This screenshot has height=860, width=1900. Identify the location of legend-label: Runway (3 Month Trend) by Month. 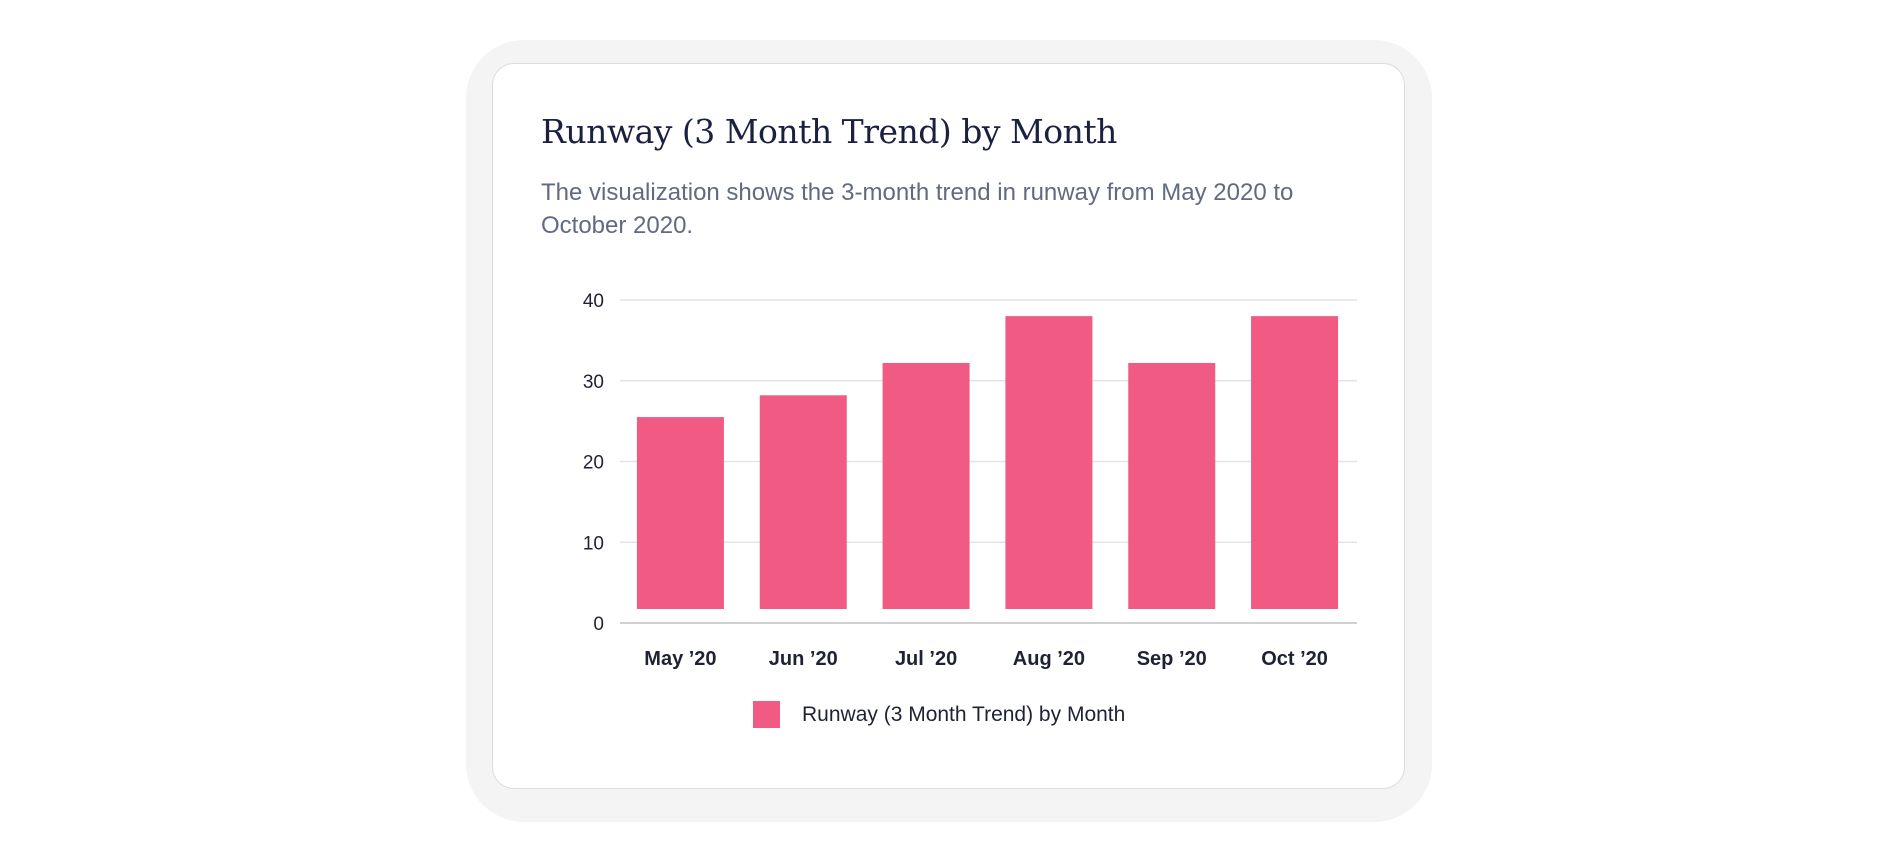
(964, 714).